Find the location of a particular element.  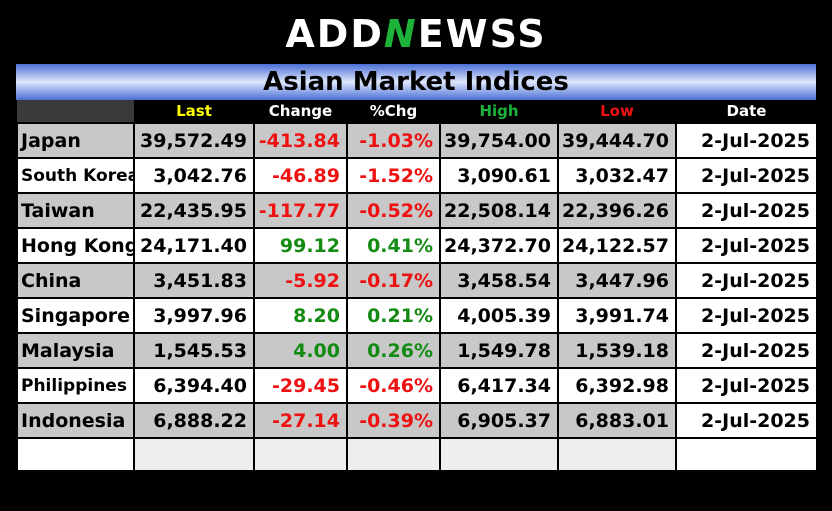

pct-change-value: -0.39% is located at coordinates (393, 420).